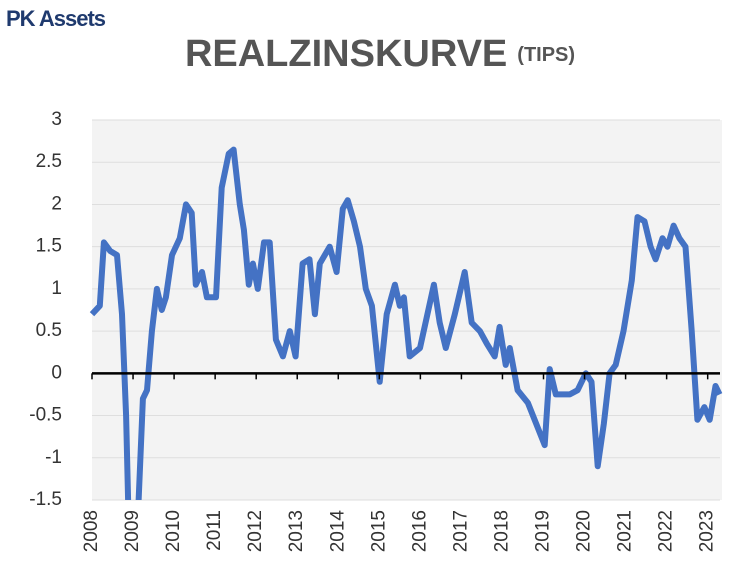 This screenshot has width=740, height=586. What do you see at coordinates (543, 531) in the screenshot?
I see `x-tick-label: 2019` at bounding box center [543, 531].